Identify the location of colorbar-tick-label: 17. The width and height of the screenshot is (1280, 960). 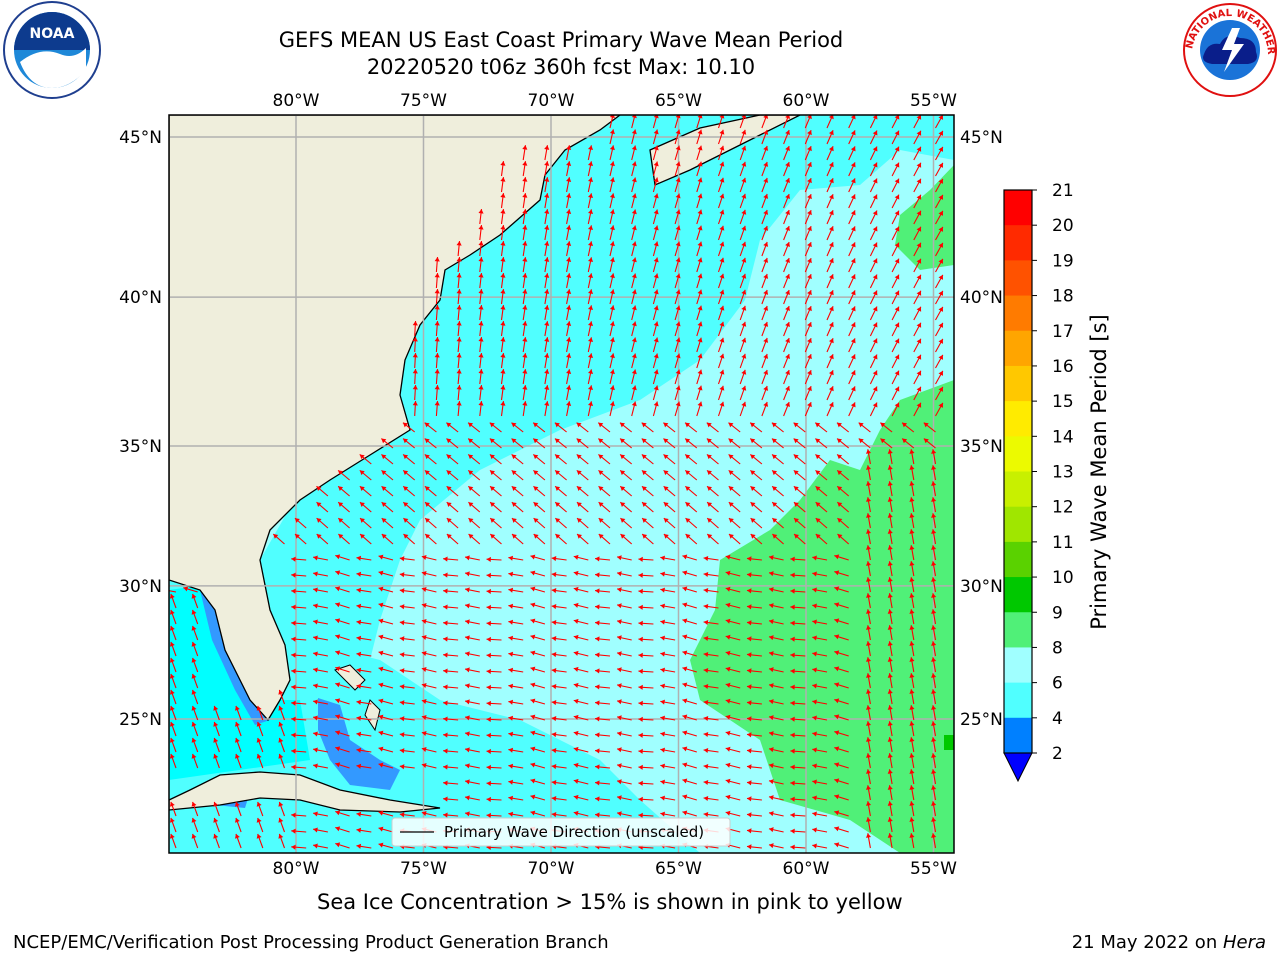
(1063, 332).